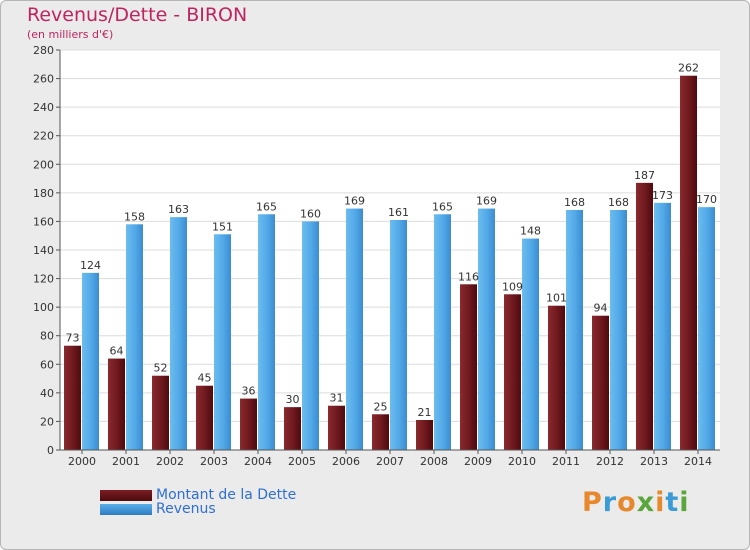 The width and height of the screenshot is (750, 550). I want to click on logo-letter: r, so click(610, 502).